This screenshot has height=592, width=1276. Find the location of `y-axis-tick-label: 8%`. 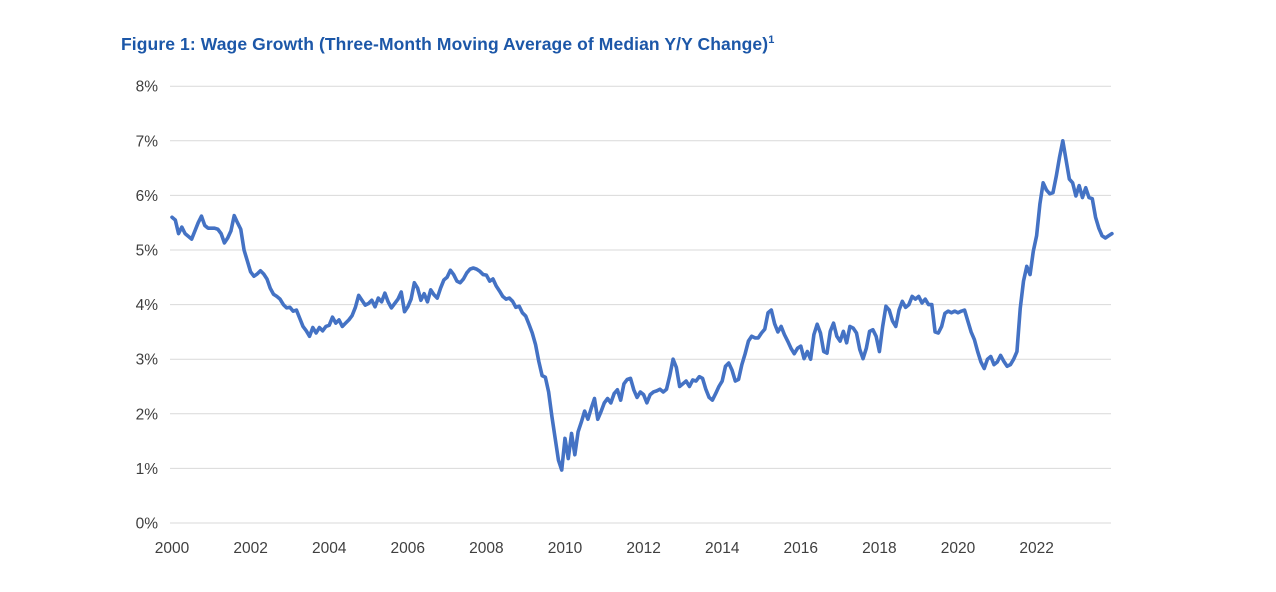

y-axis-tick-label: 8% is located at coordinates (147, 87).